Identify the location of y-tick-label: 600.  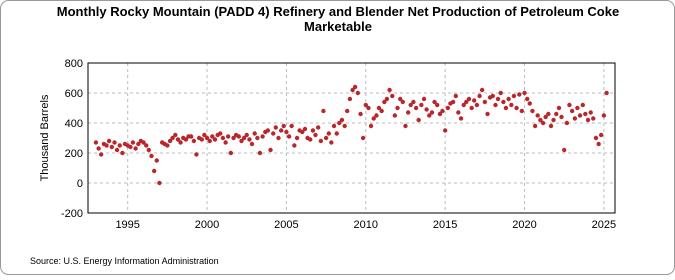
(74, 94).